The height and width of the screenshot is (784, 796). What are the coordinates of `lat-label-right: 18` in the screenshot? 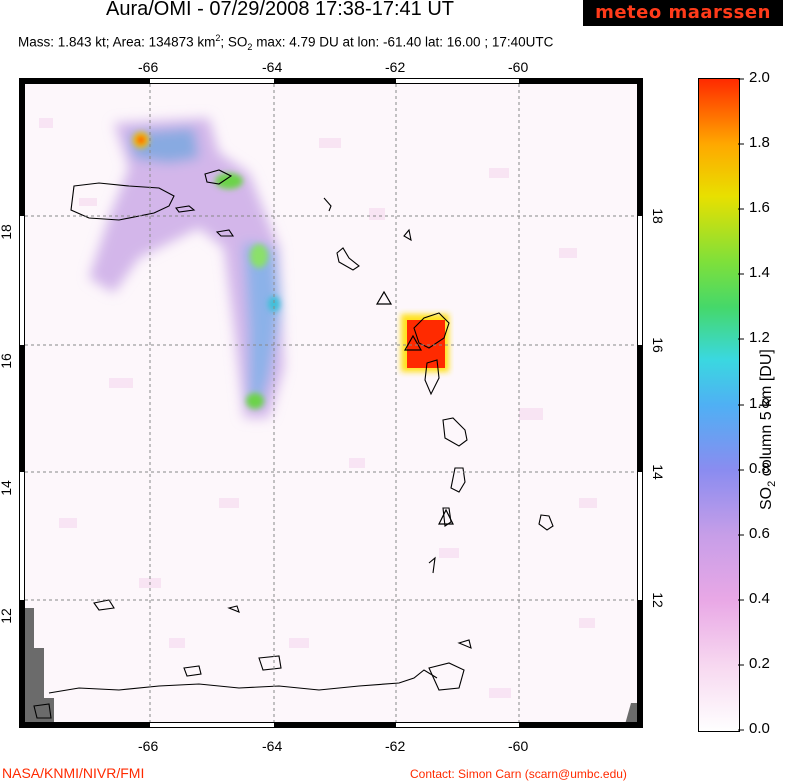 It's located at (657, 216).